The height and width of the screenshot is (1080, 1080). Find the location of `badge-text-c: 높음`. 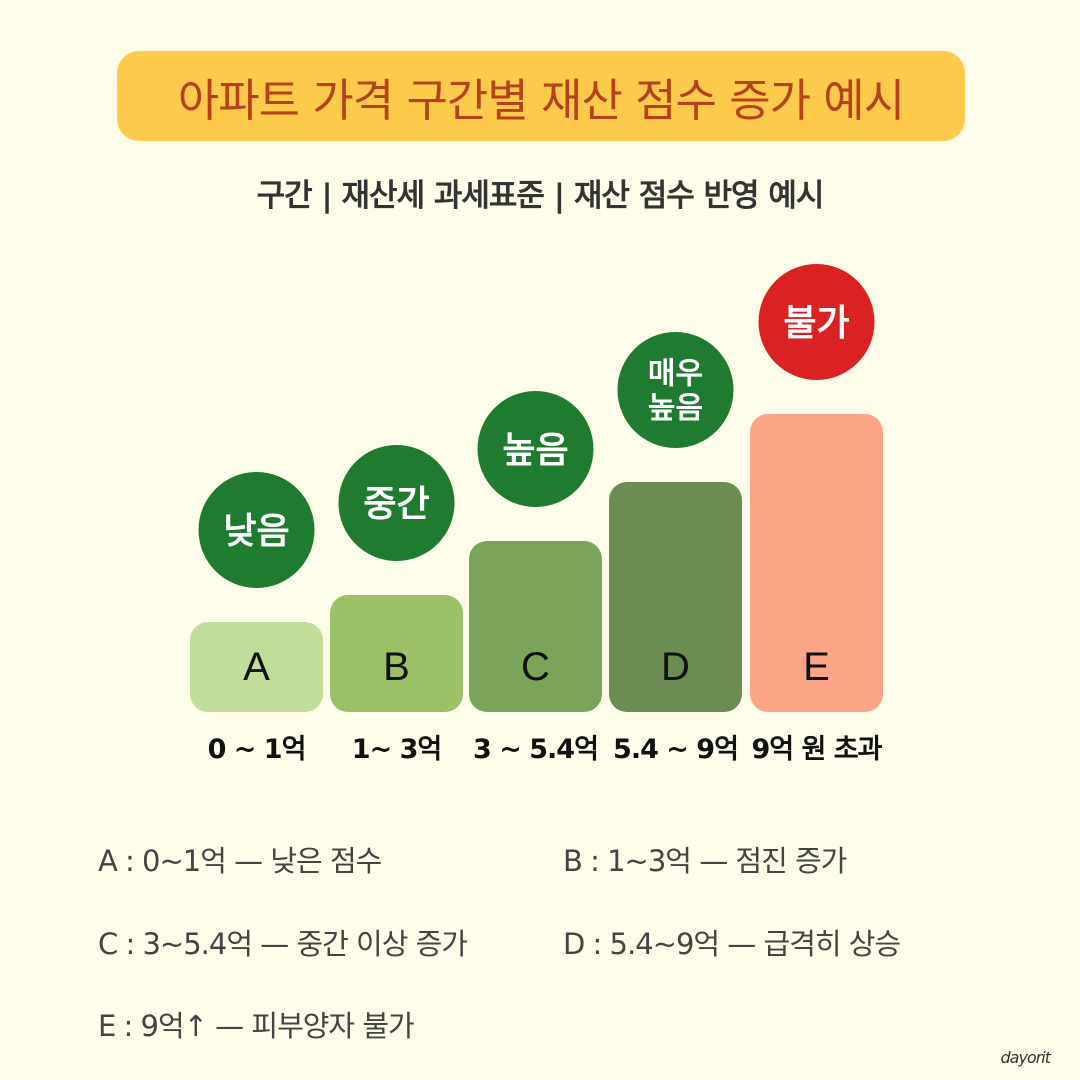

badge-text-c: 높음 is located at coordinates (535, 450).